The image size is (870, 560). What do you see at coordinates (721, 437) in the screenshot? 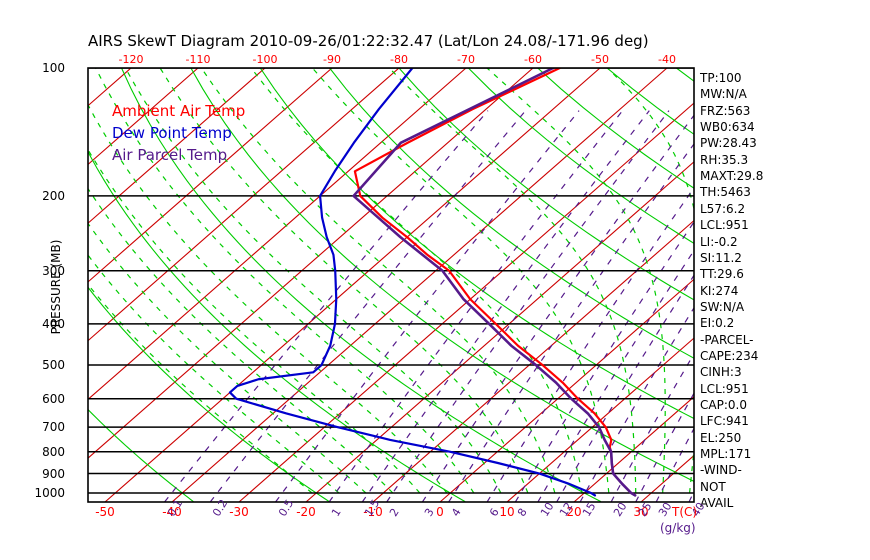
I see `parameter-item: EL:250` at bounding box center [721, 437].